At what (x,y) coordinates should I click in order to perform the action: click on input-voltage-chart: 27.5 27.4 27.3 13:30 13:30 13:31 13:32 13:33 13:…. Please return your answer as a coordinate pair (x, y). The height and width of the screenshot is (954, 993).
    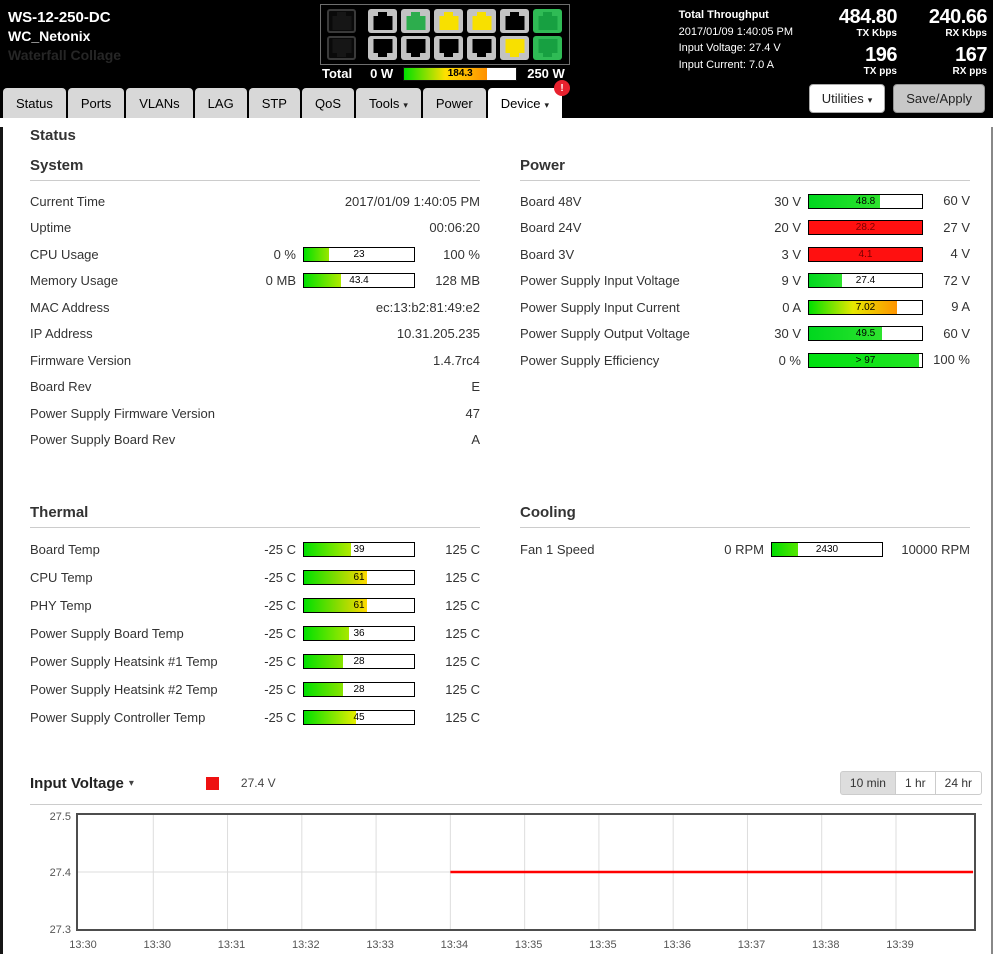
    Looking at the image, I should click on (506, 882).